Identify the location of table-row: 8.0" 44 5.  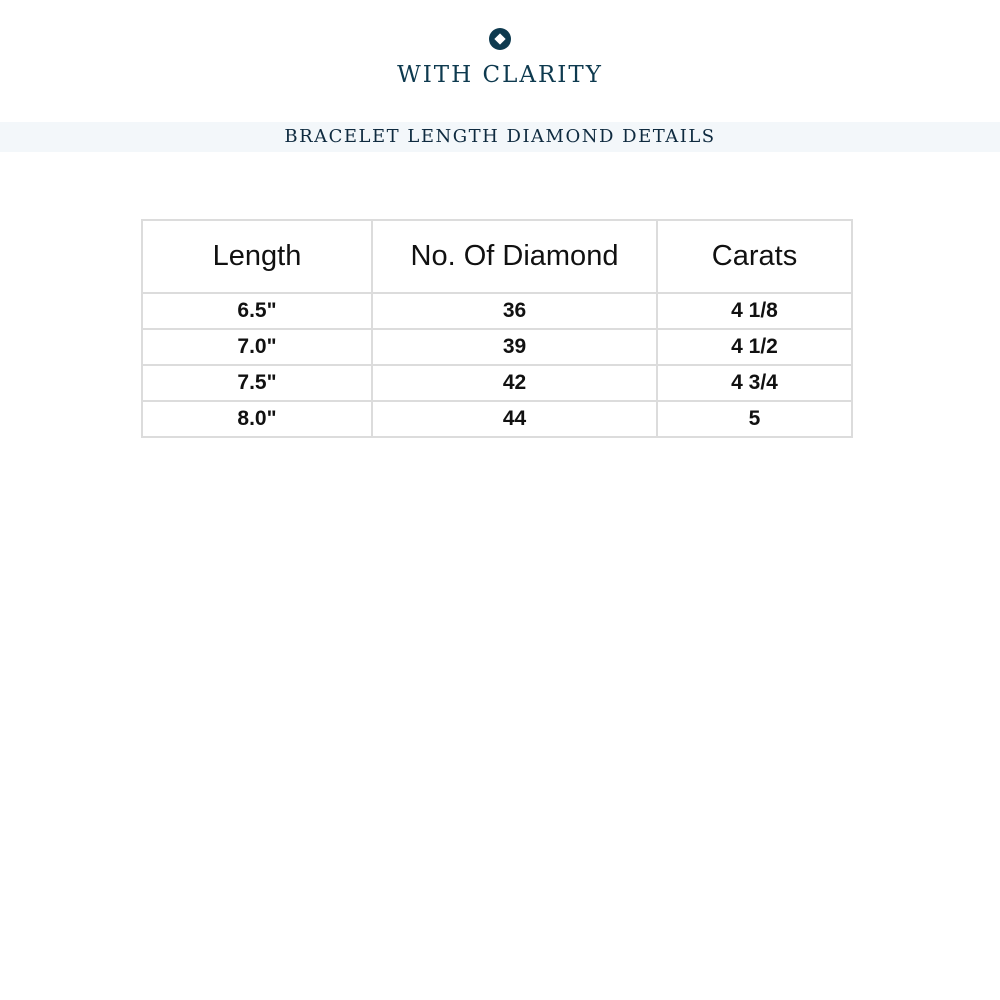
(497, 419).